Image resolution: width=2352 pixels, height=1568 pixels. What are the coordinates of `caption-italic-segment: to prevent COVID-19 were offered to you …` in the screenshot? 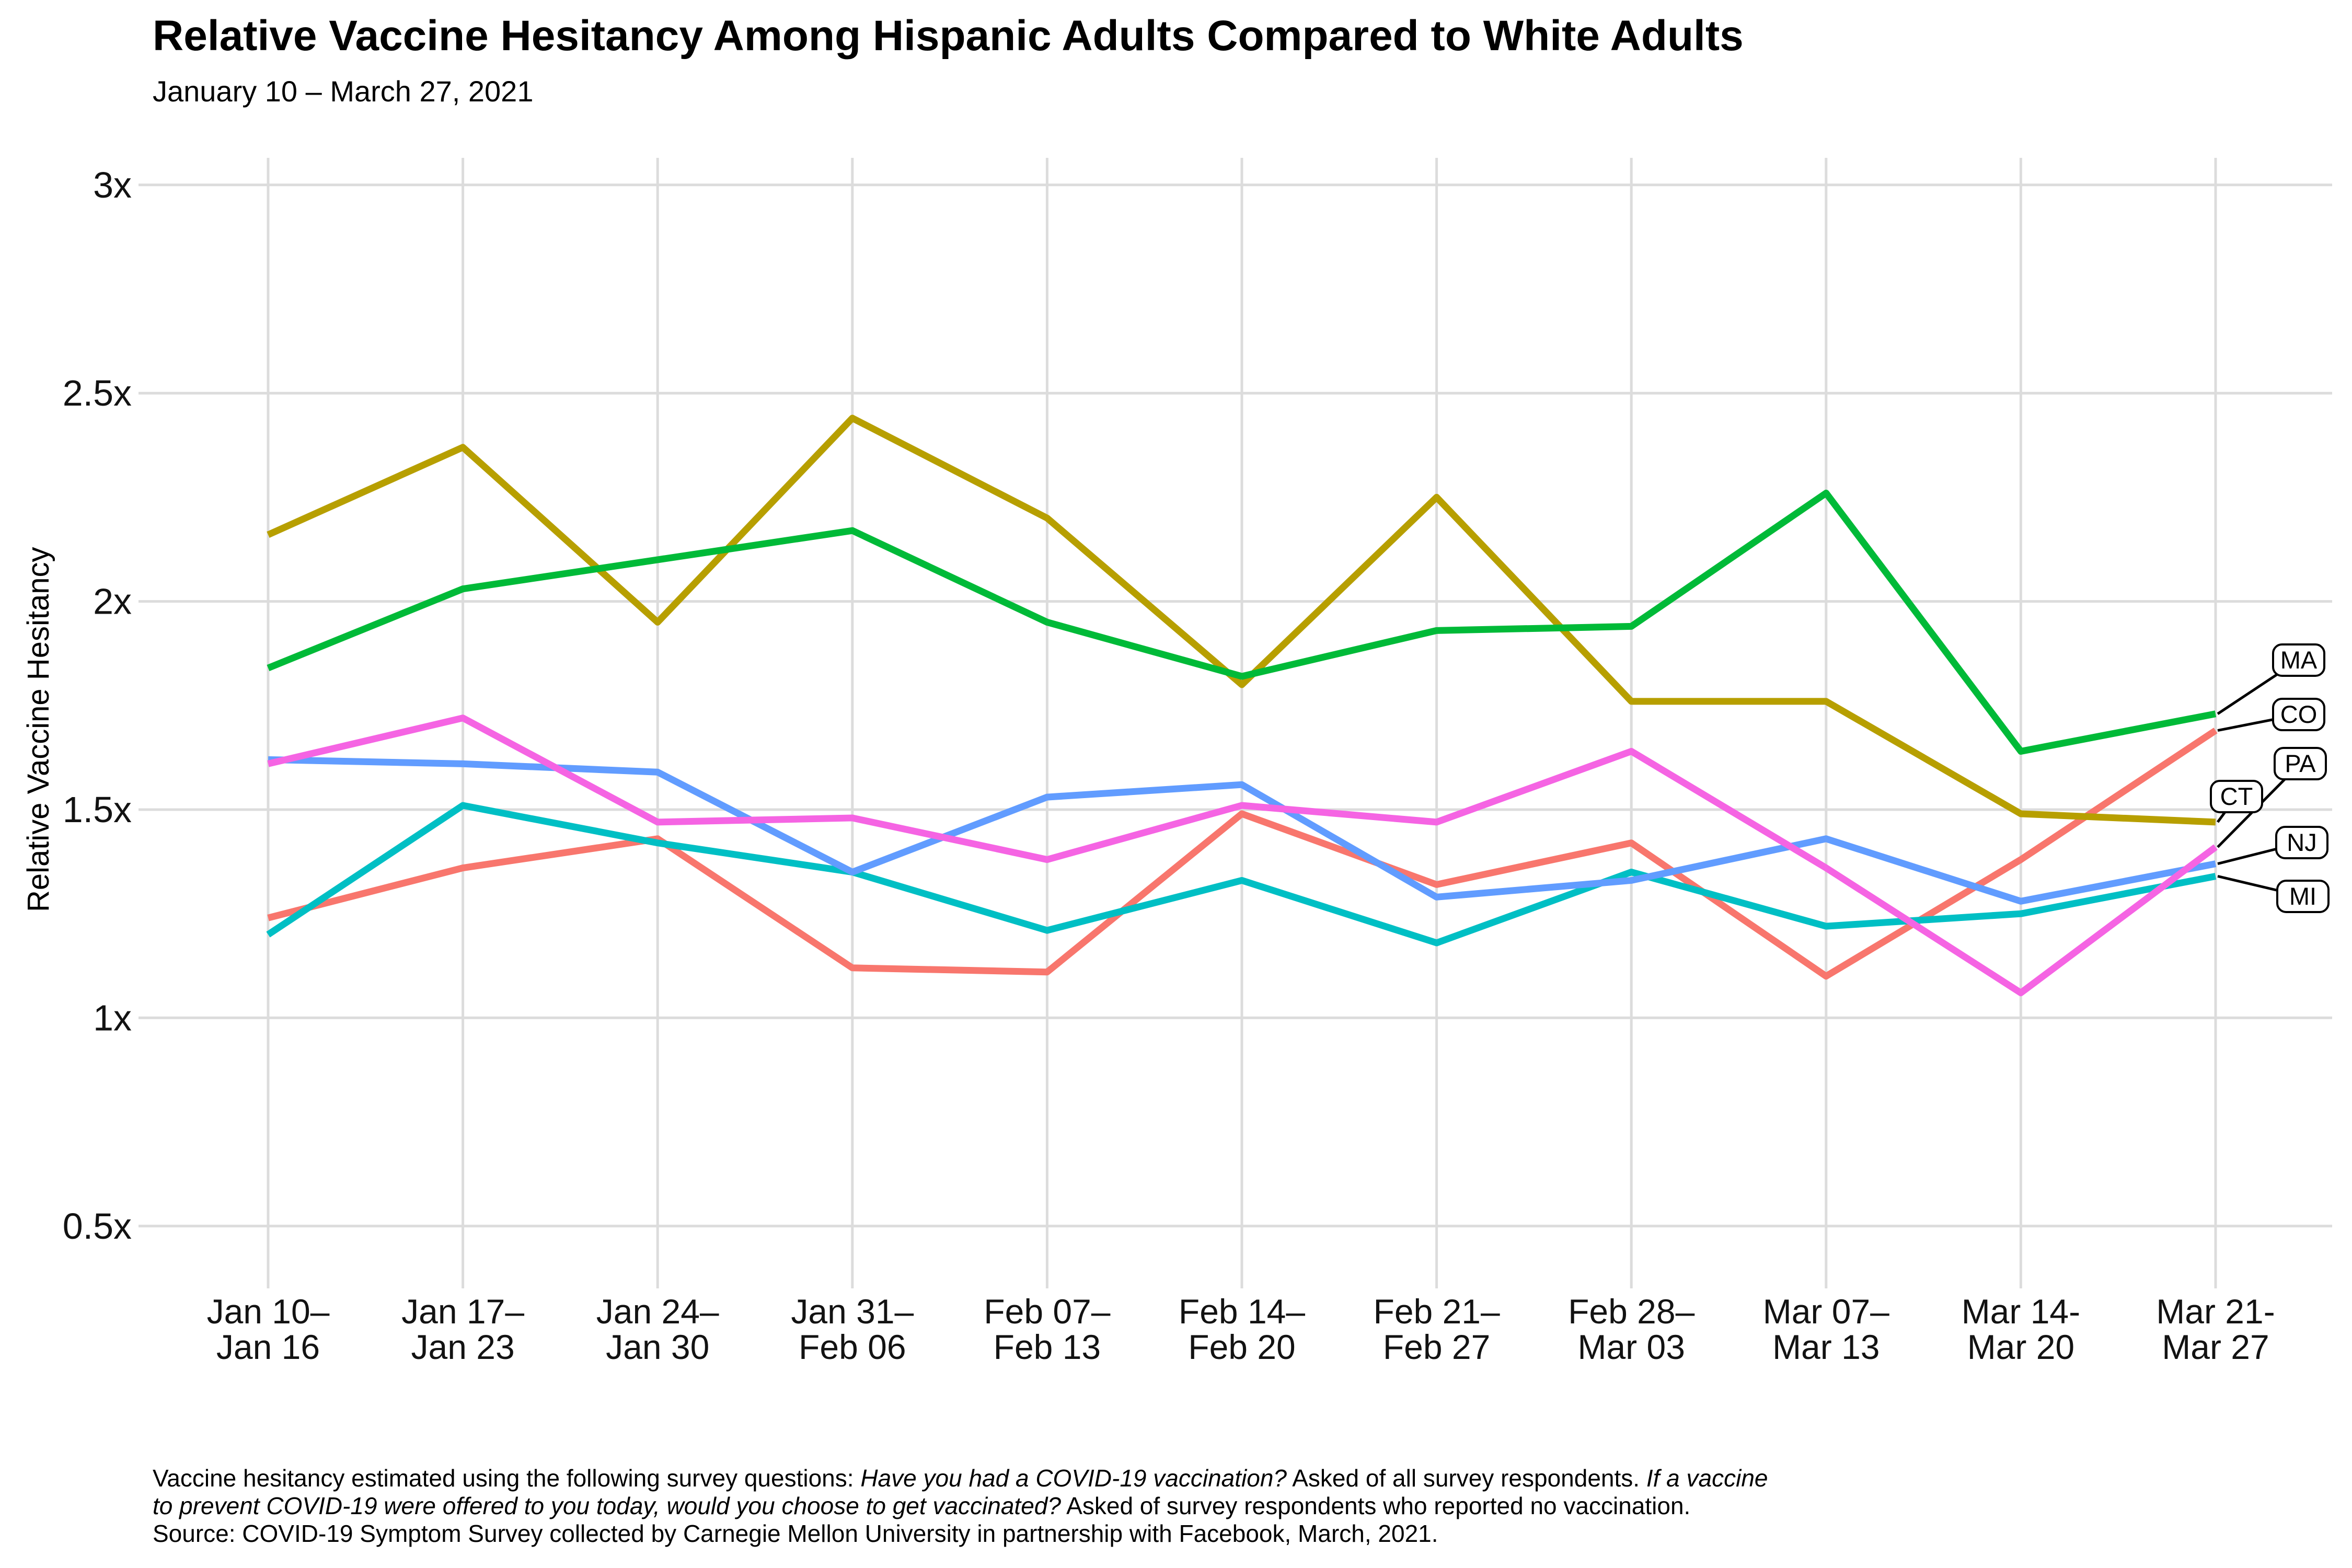 It's located at (607, 1505).